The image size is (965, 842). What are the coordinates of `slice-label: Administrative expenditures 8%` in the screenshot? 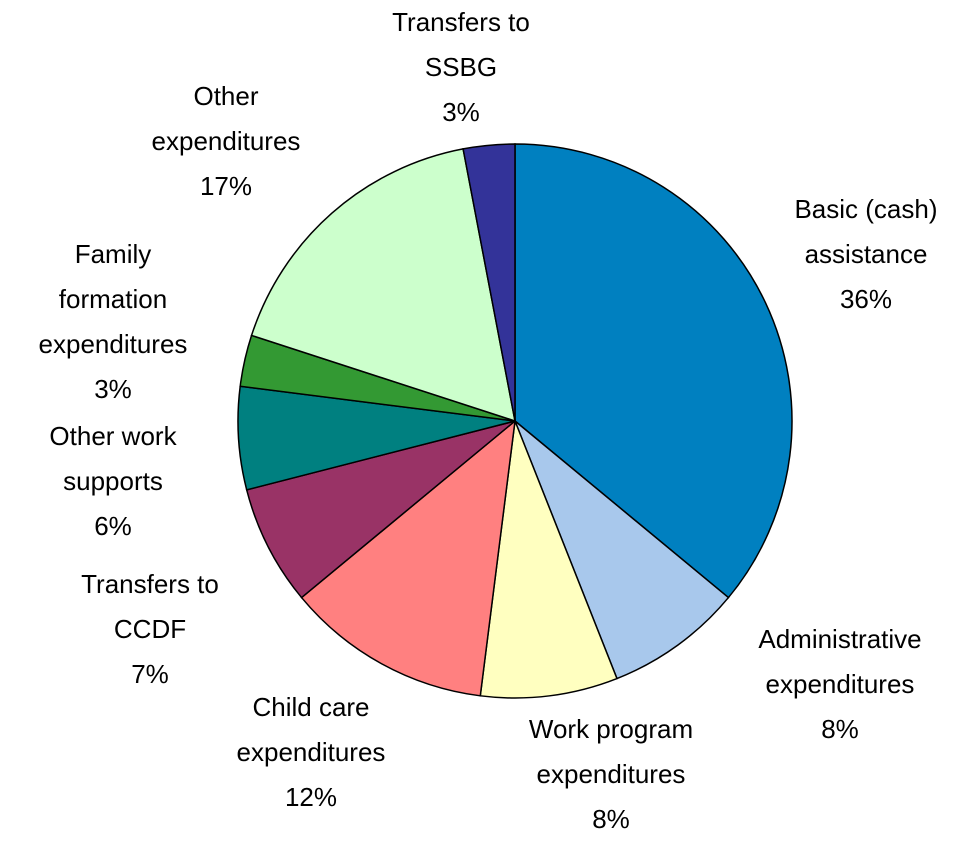 It's located at (840, 684).